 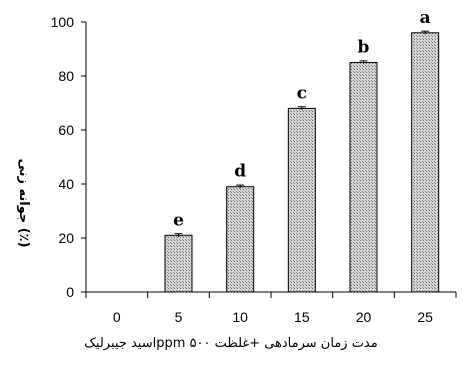 I want to click on y-tick-label: 0, so click(x=70, y=292).